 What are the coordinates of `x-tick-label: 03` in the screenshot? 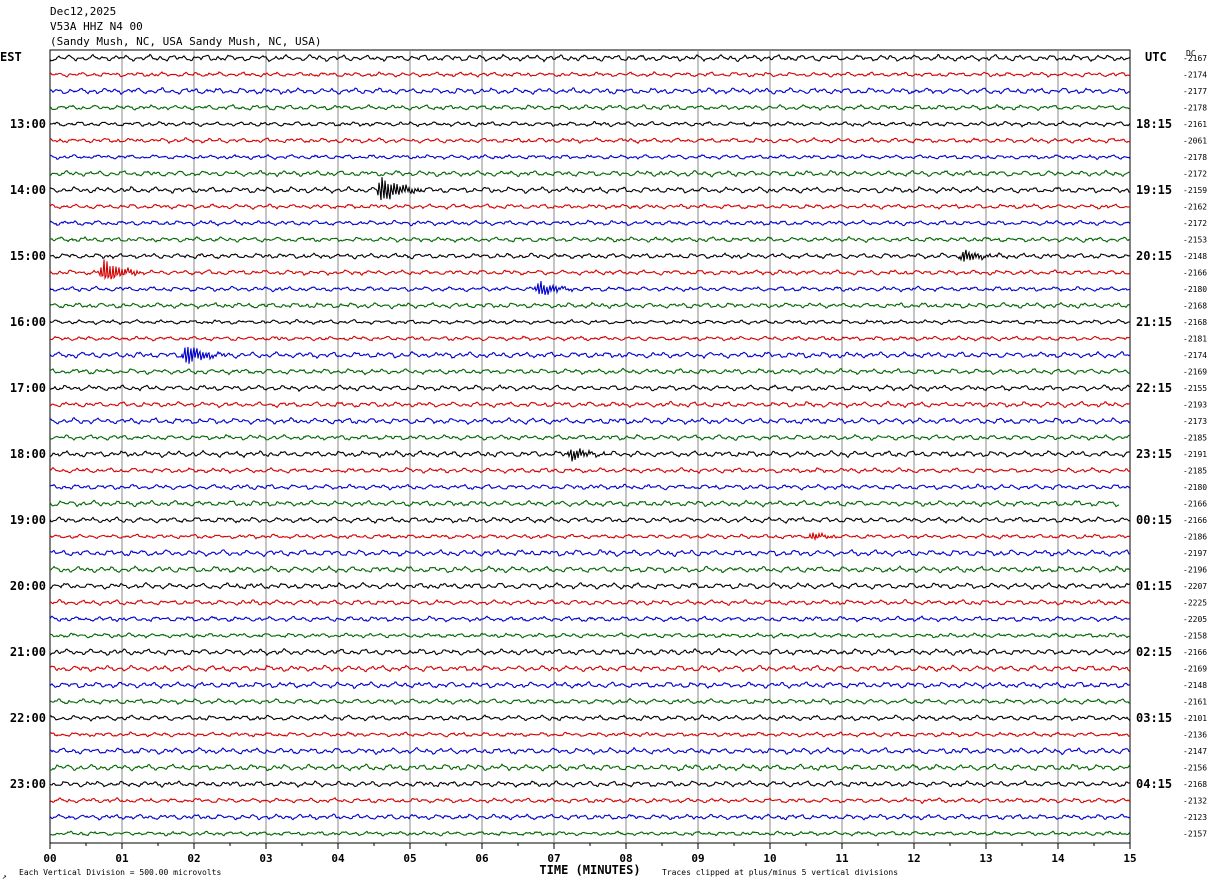 It's located at (265, 858).